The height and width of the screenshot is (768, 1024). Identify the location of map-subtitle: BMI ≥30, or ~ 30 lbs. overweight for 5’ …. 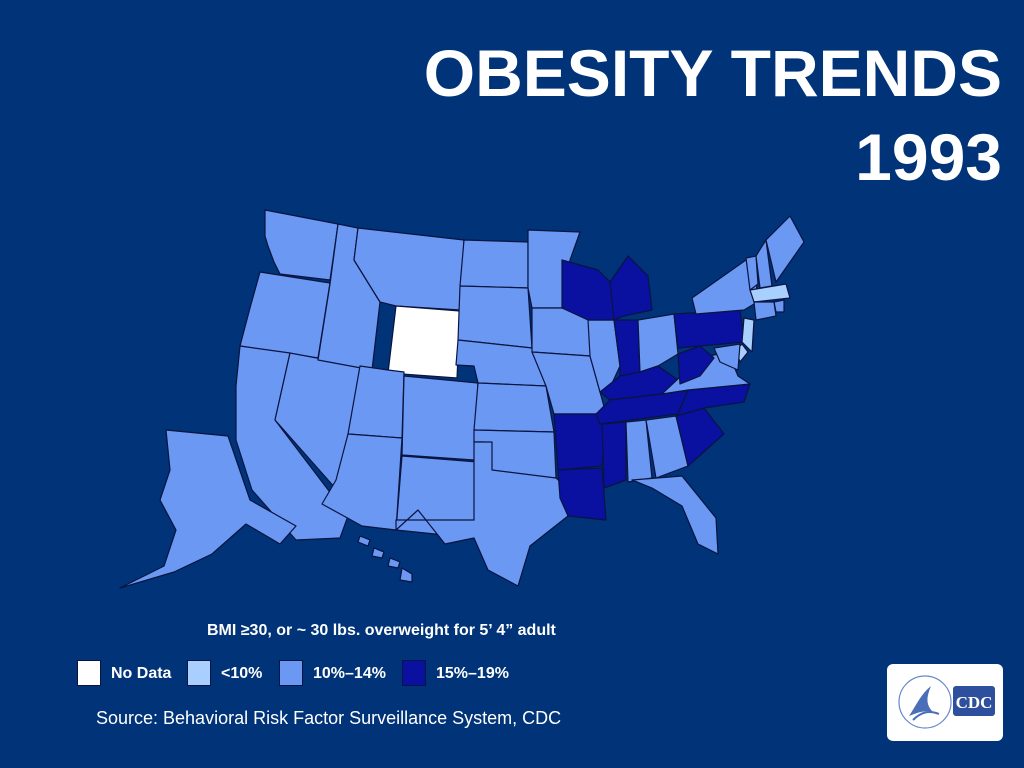
(381, 630).